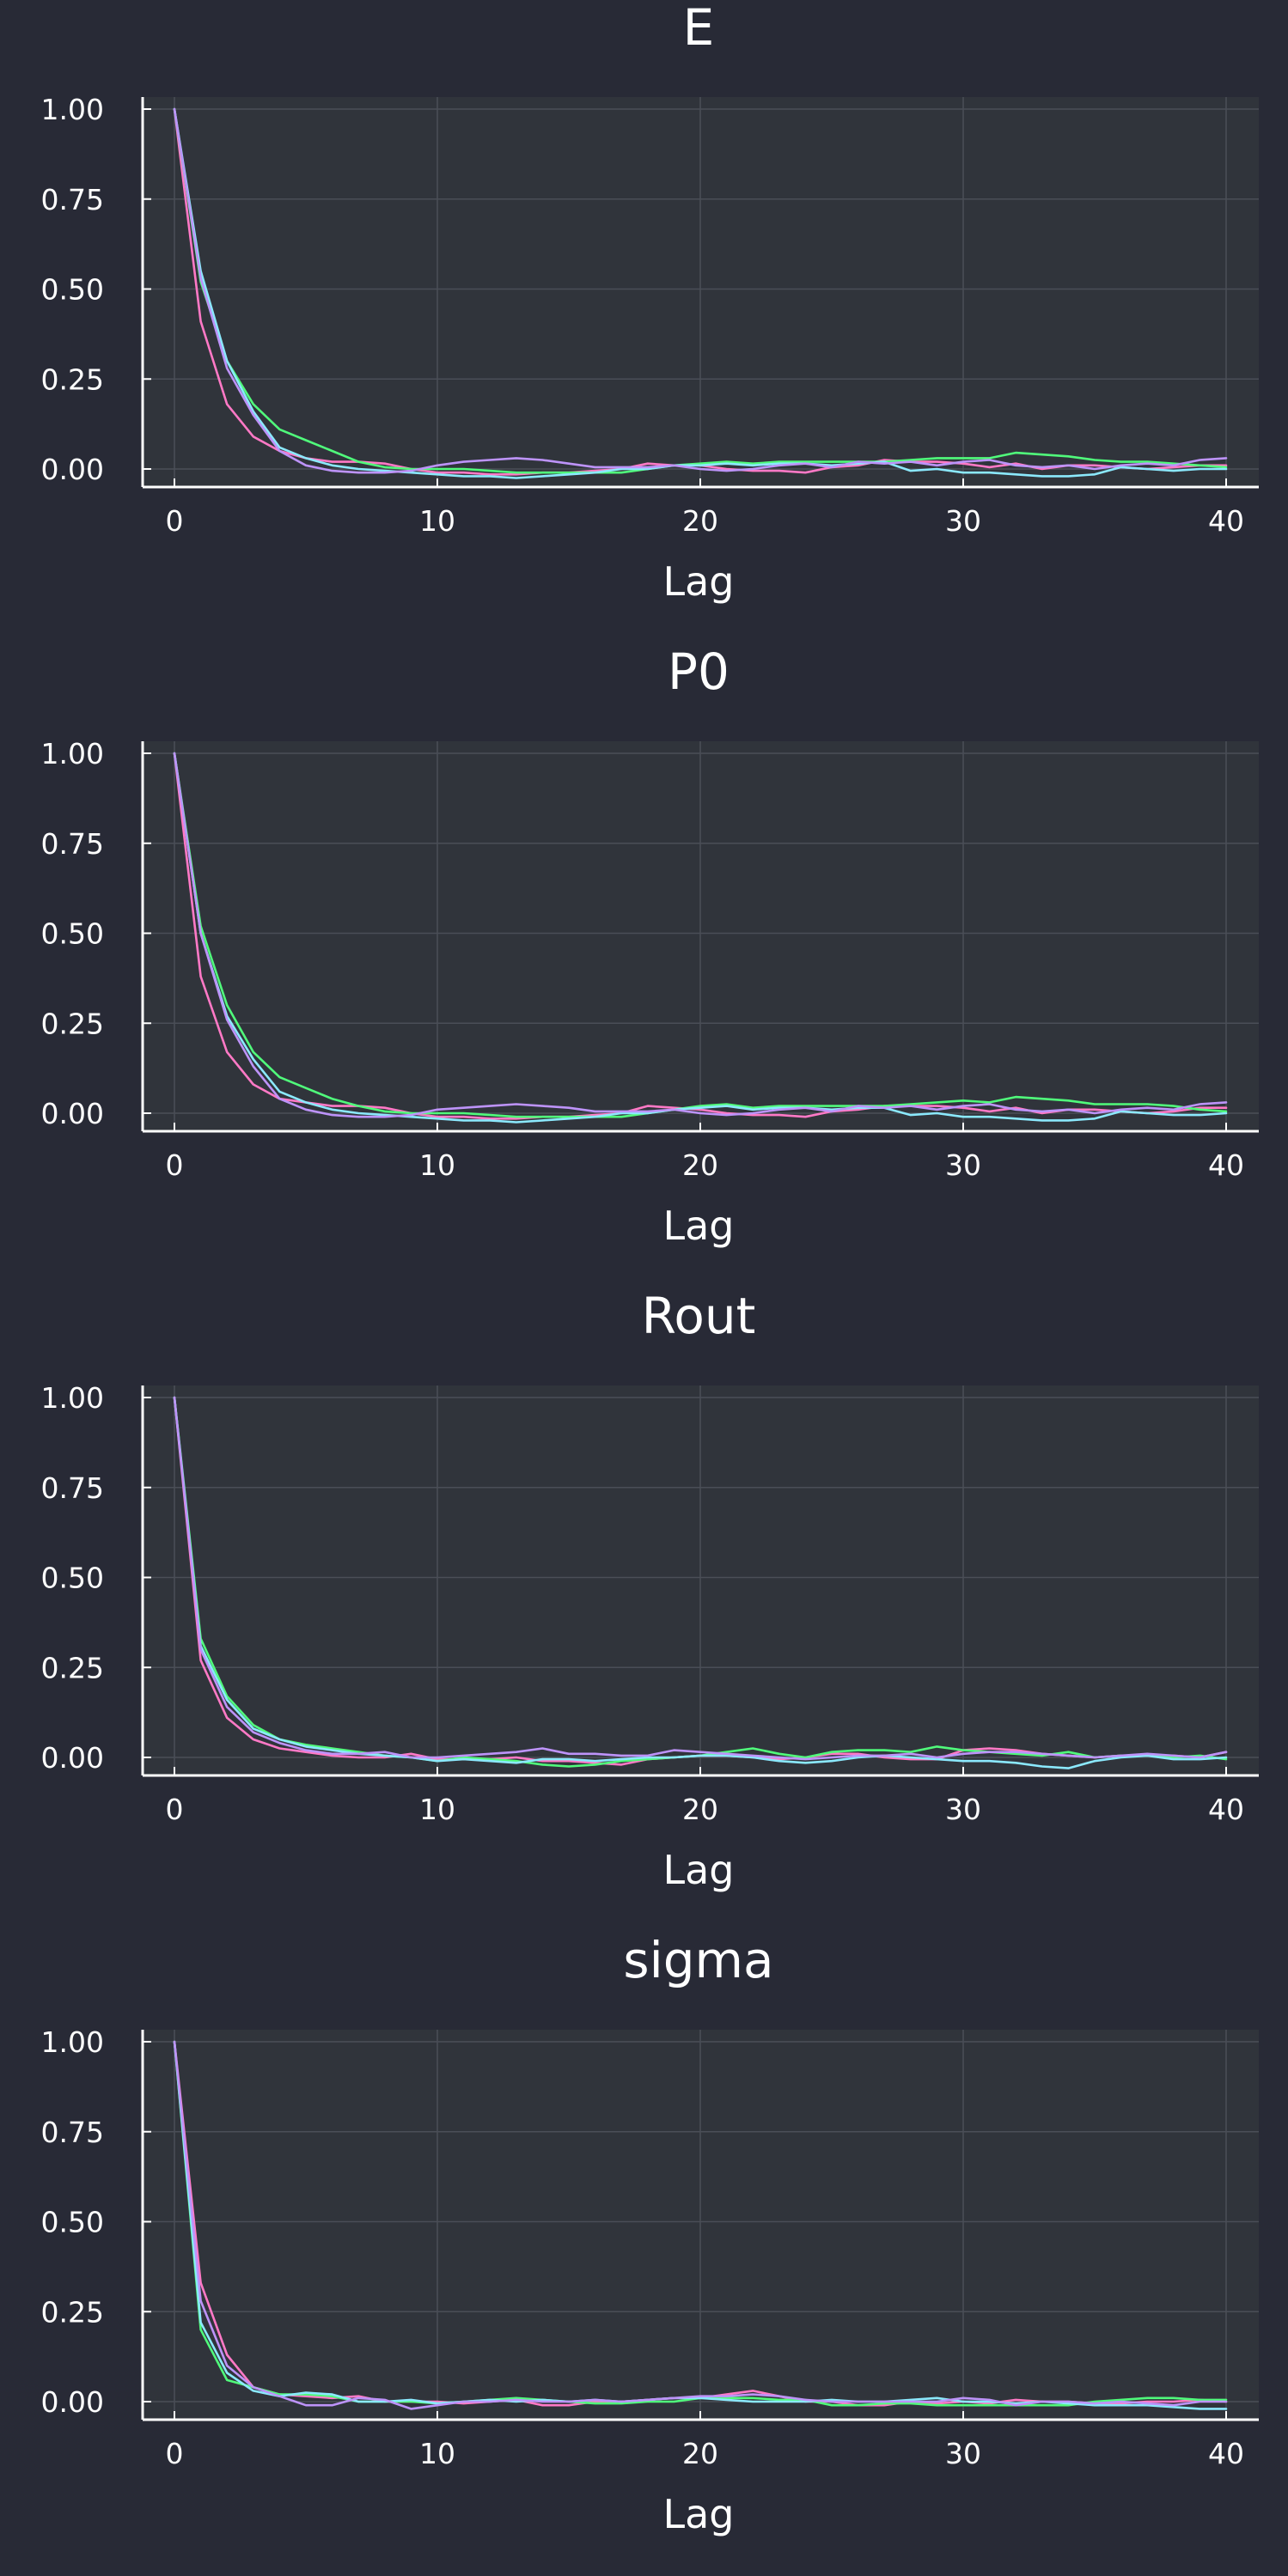 This screenshot has height=2576, width=1288. What do you see at coordinates (699, 1316) in the screenshot?
I see `chart-title: Rout` at bounding box center [699, 1316].